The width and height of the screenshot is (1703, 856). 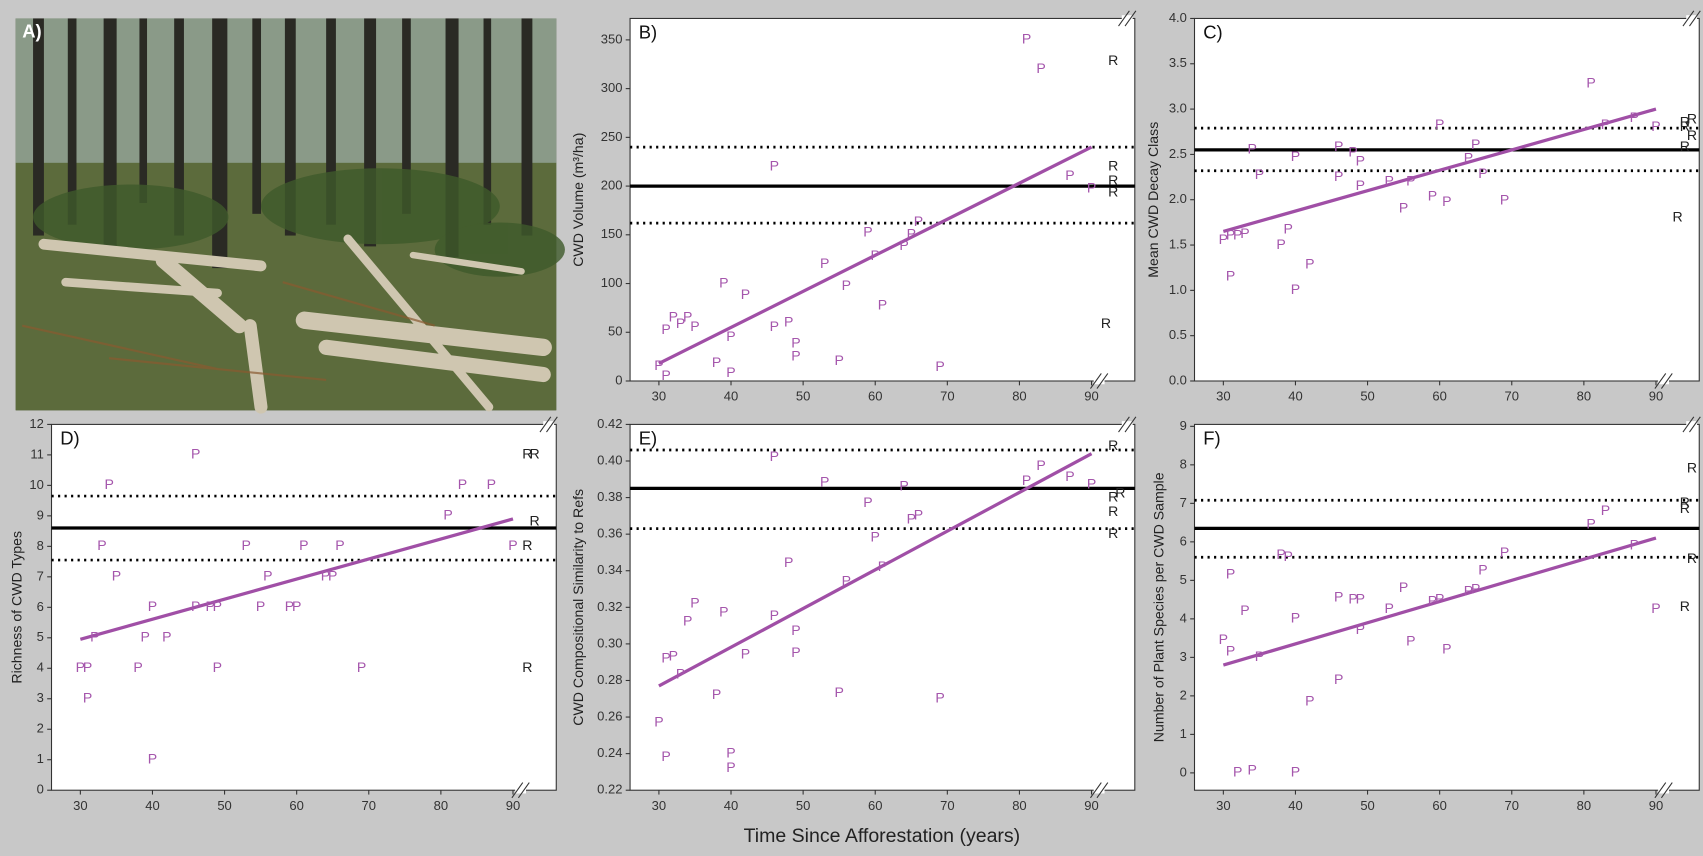 I want to click on y-tick-label: 50, so click(x=615, y=331).